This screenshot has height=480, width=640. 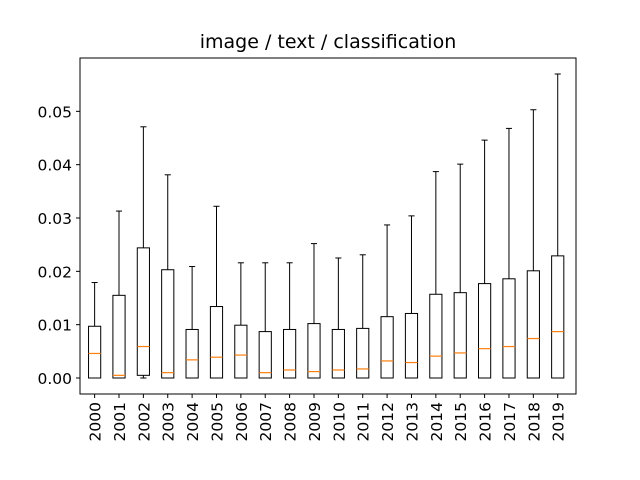 What do you see at coordinates (387, 301) in the screenshot?
I see `box-2012` at bounding box center [387, 301].